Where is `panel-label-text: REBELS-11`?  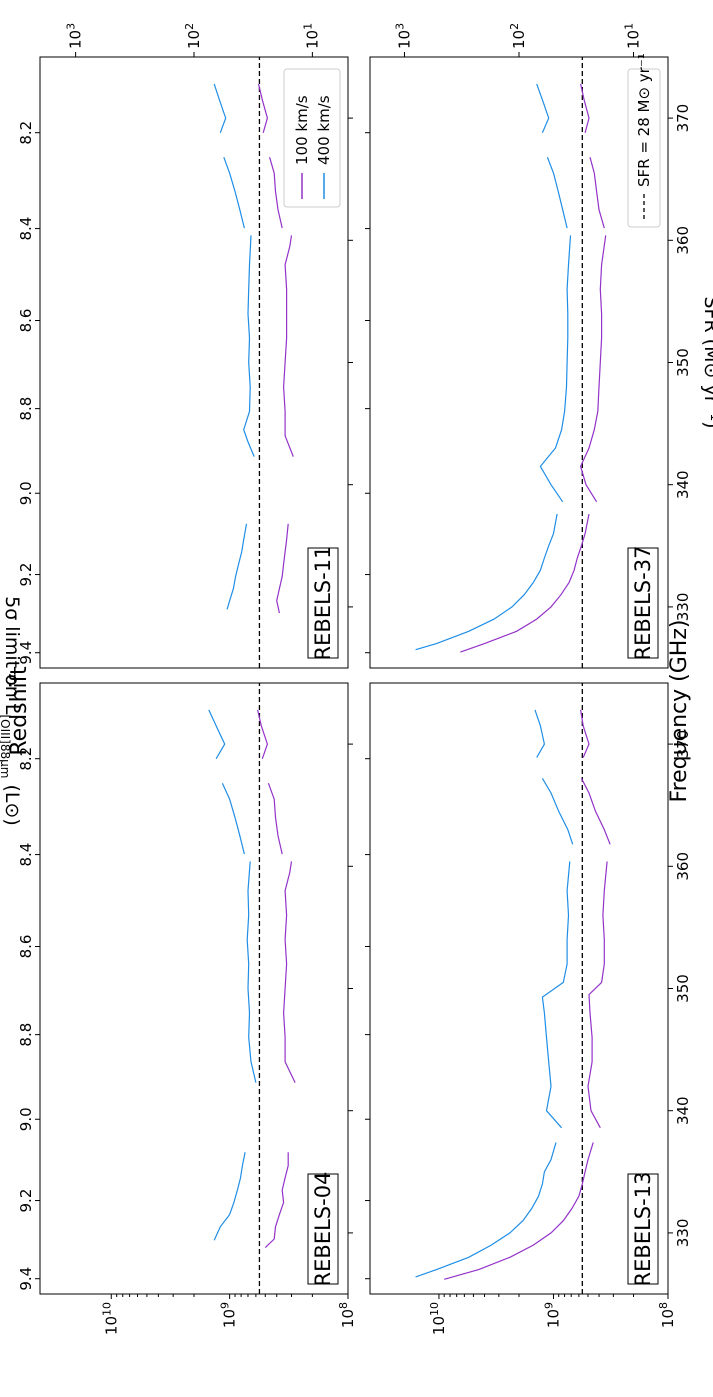
panel-label-text: REBELS-11 is located at coordinates (323, 603).